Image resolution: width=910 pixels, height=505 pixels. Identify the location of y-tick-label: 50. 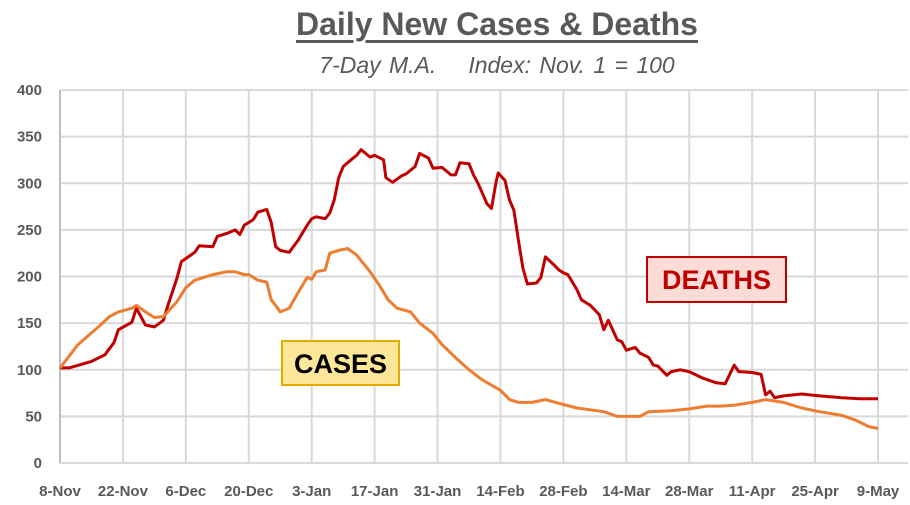
(33, 416).